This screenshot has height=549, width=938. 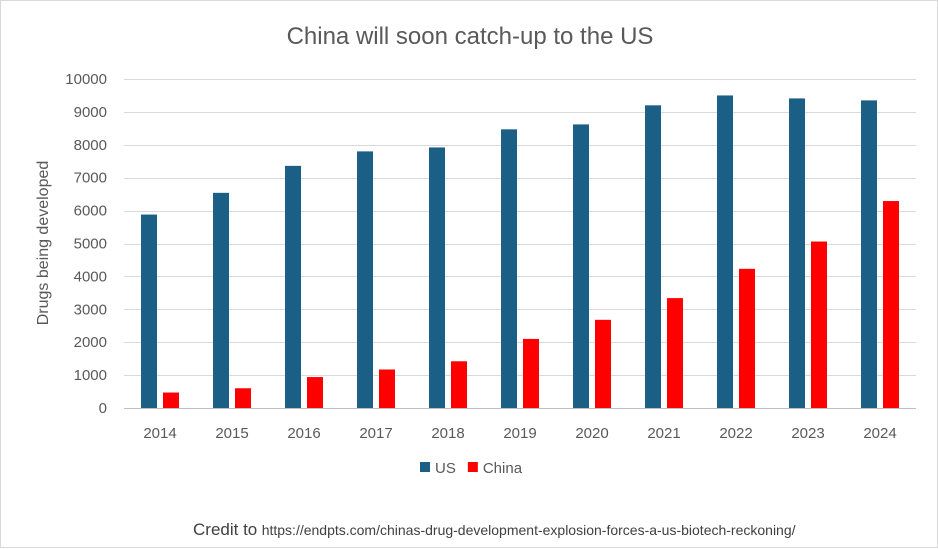 What do you see at coordinates (675, 353) in the screenshot?
I see `bar-china-2021` at bounding box center [675, 353].